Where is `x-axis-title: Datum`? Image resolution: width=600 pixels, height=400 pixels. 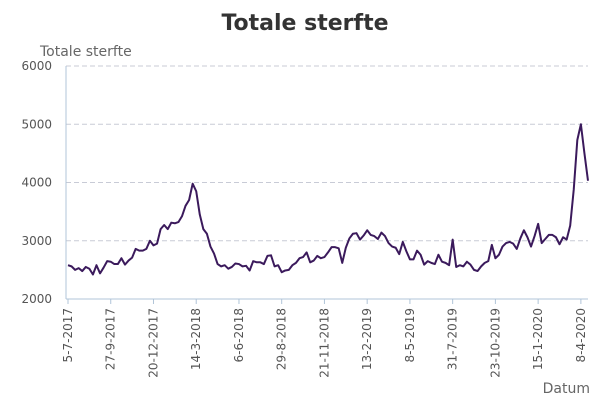 x-axis-title: Datum is located at coordinates (566, 389).